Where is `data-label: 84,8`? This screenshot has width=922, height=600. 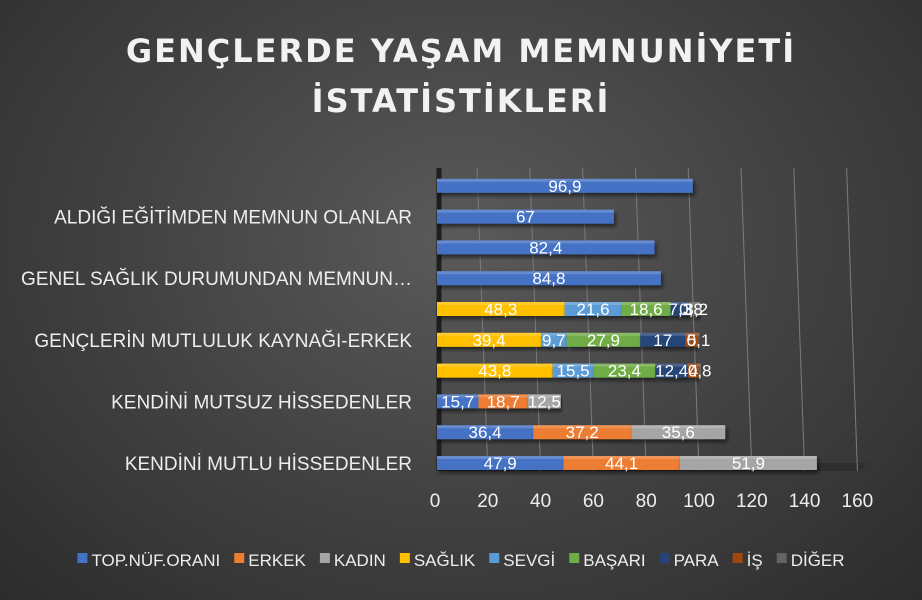 data-label: 84,8 is located at coordinates (548, 278).